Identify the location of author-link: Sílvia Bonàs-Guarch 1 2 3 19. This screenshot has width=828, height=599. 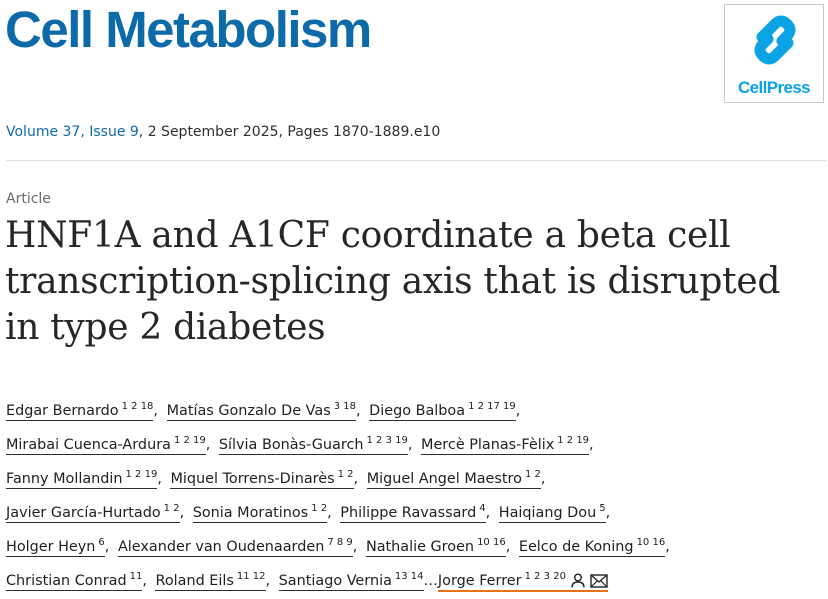
(313, 445).